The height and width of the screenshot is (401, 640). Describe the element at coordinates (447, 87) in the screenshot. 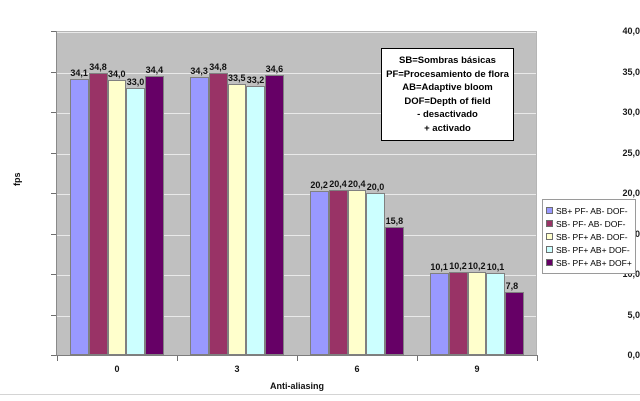

I see `legend-definition-line: AB=Adaptive bloom` at that location.